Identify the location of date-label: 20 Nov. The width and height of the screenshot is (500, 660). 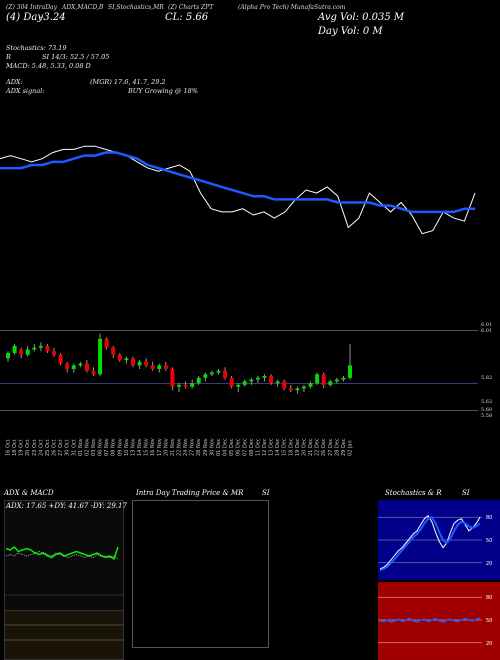
(166, 447).